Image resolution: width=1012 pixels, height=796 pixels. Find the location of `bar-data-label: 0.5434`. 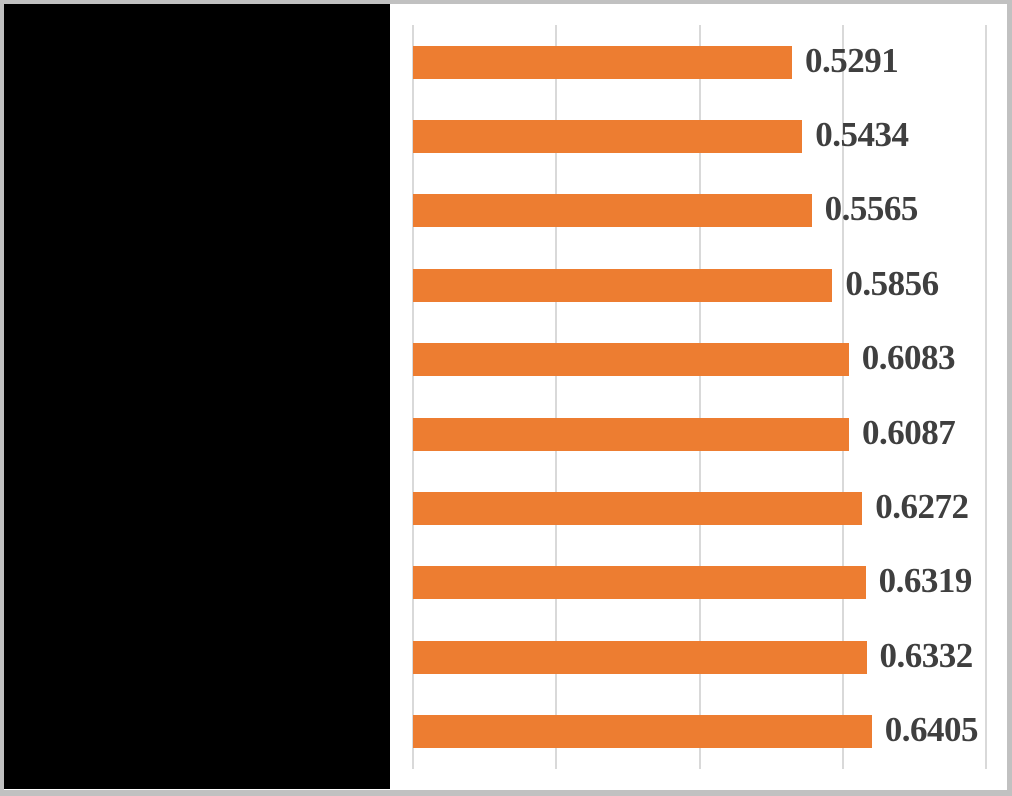

bar-data-label: 0.5434 is located at coordinates (862, 135).